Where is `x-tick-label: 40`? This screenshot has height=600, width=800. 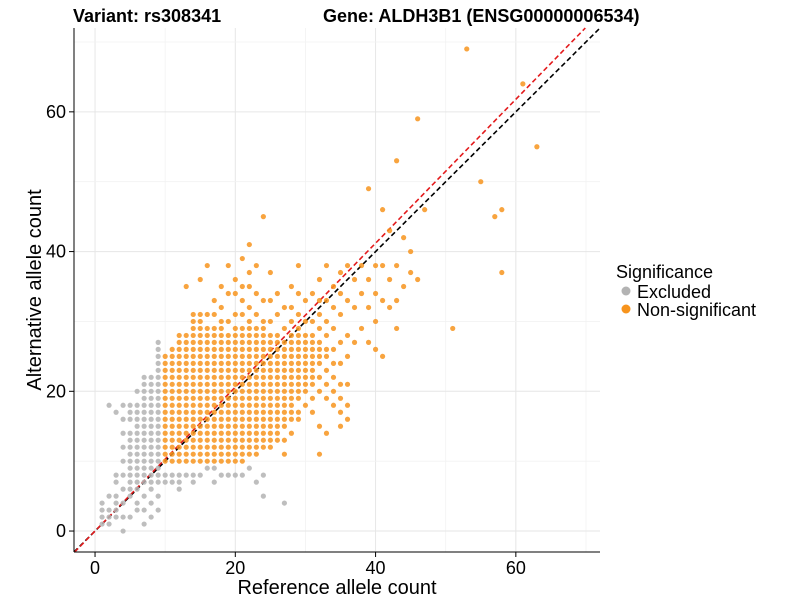
x-tick-label: 40 is located at coordinates (376, 568).